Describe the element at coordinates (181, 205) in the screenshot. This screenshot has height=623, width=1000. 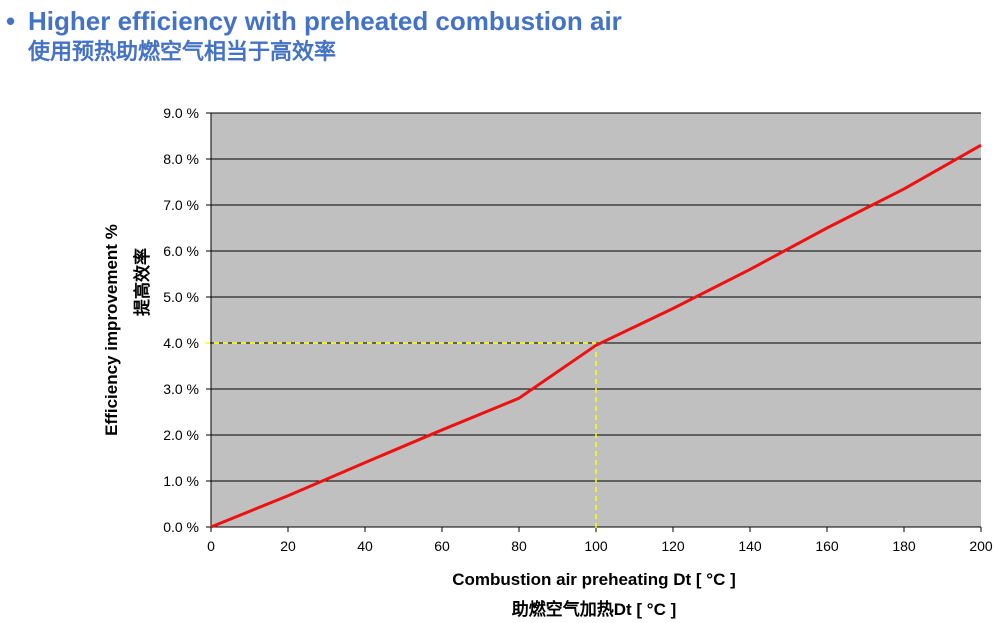
I see `y-tick-label: 7.0 %` at that location.